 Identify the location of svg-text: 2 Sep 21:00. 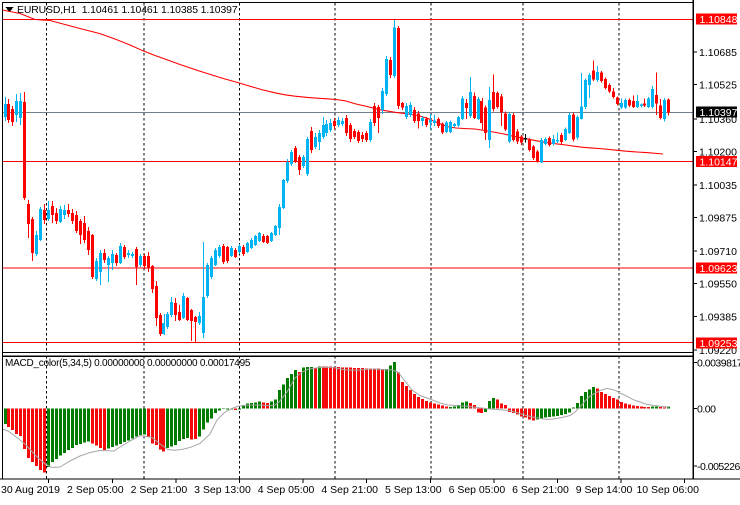
(159, 490).